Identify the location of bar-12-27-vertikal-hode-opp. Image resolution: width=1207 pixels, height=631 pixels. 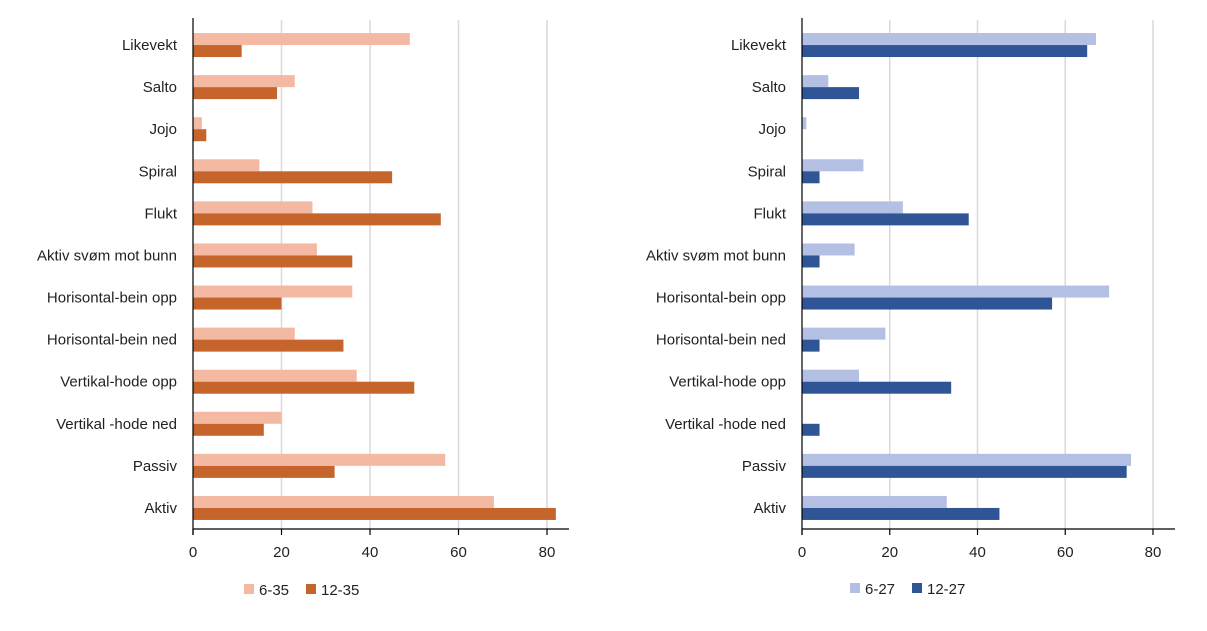
(877, 387).